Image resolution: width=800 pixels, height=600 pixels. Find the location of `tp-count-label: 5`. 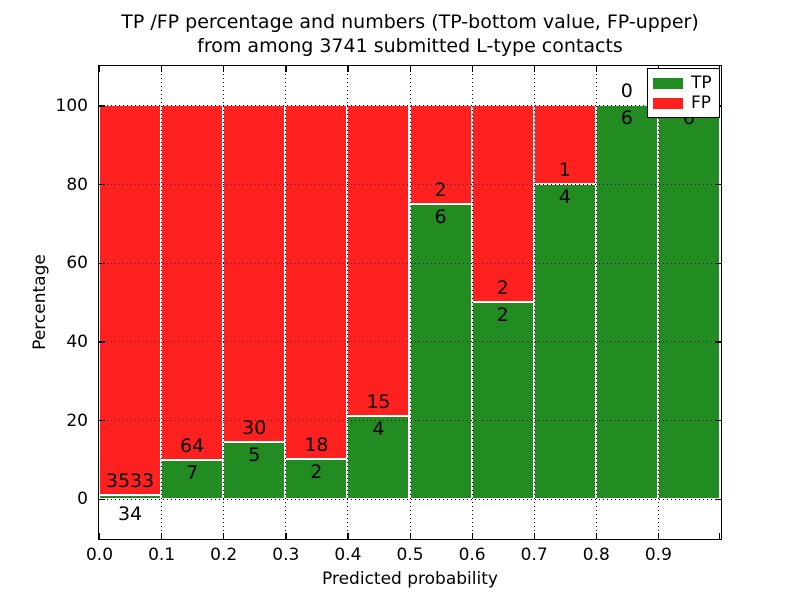

tp-count-label: 5 is located at coordinates (254, 455).